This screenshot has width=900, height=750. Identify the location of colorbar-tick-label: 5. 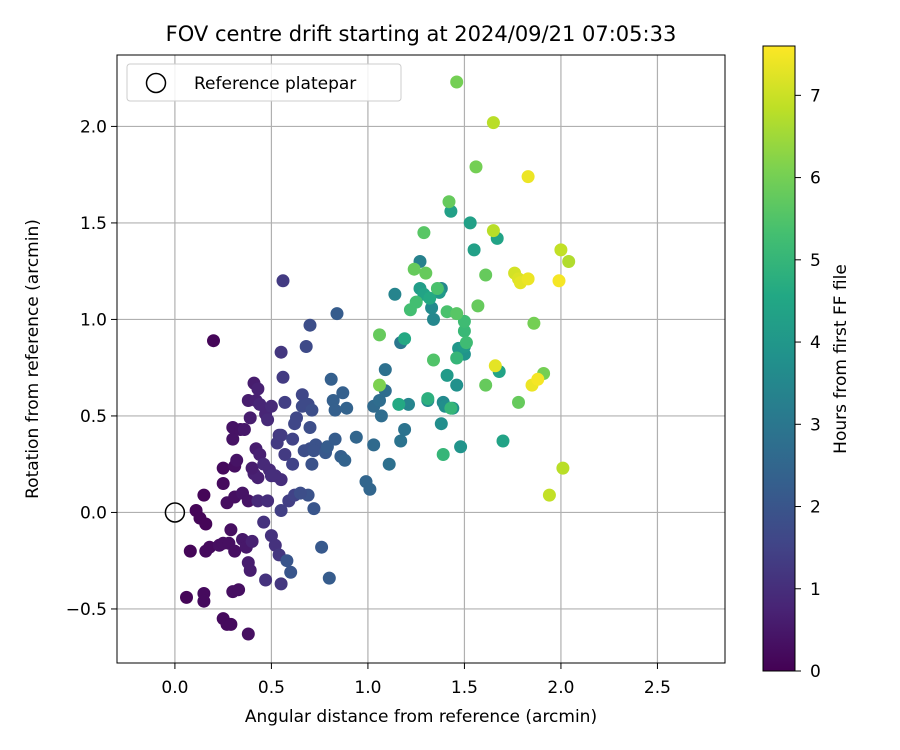
(815, 261).